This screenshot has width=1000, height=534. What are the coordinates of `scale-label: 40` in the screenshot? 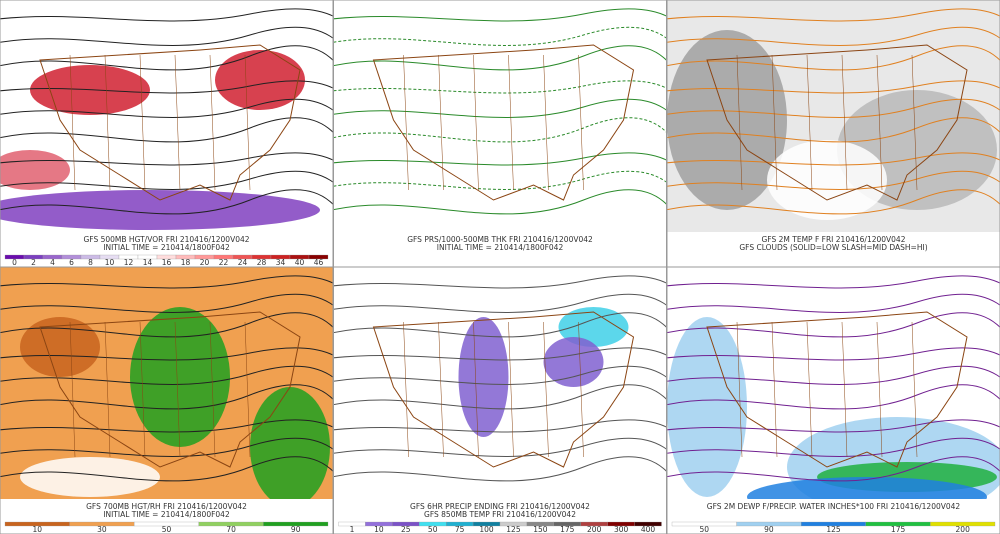 It's located at (300, 262).